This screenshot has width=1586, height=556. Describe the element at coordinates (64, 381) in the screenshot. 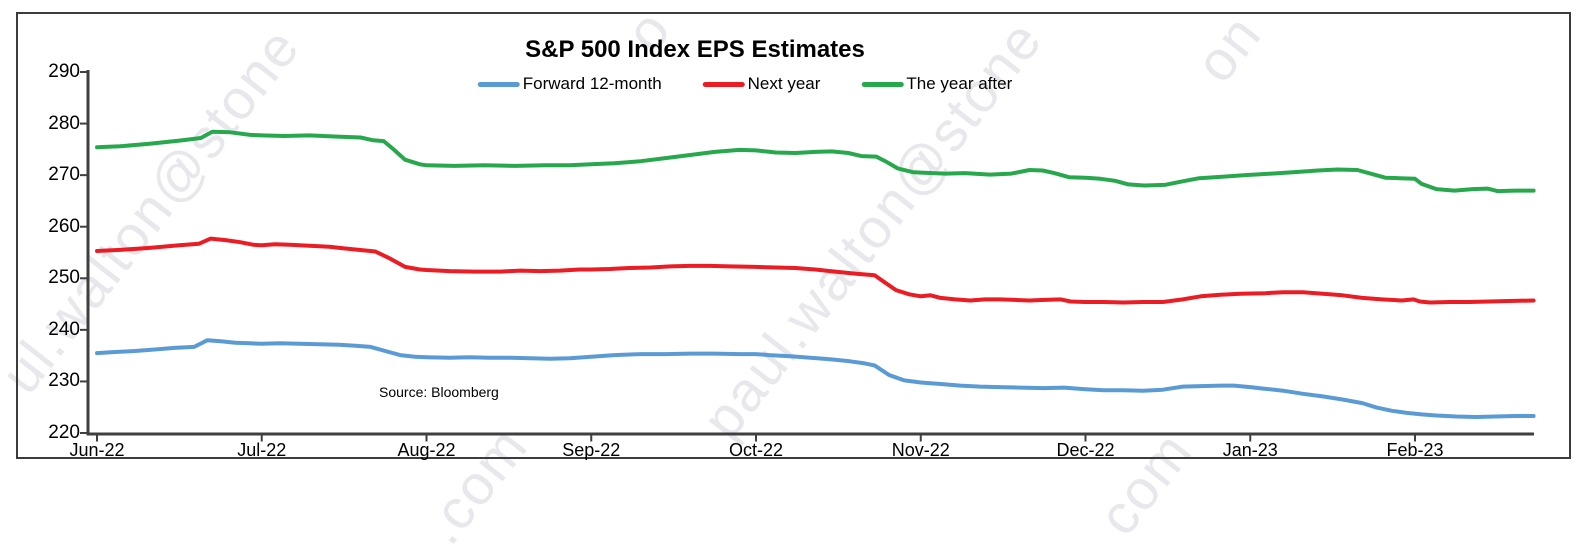

I see `y-axis-label: 230` at that location.